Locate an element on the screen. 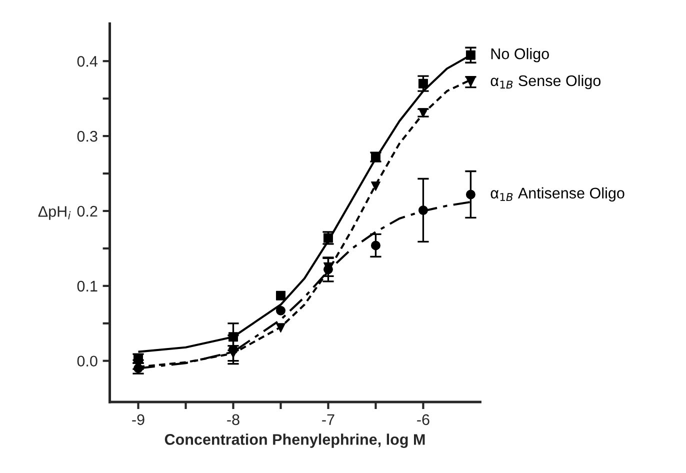 The width and height of the screenshot is (686, 473). series-label: No Oligo is located at coordinates (520, 55).